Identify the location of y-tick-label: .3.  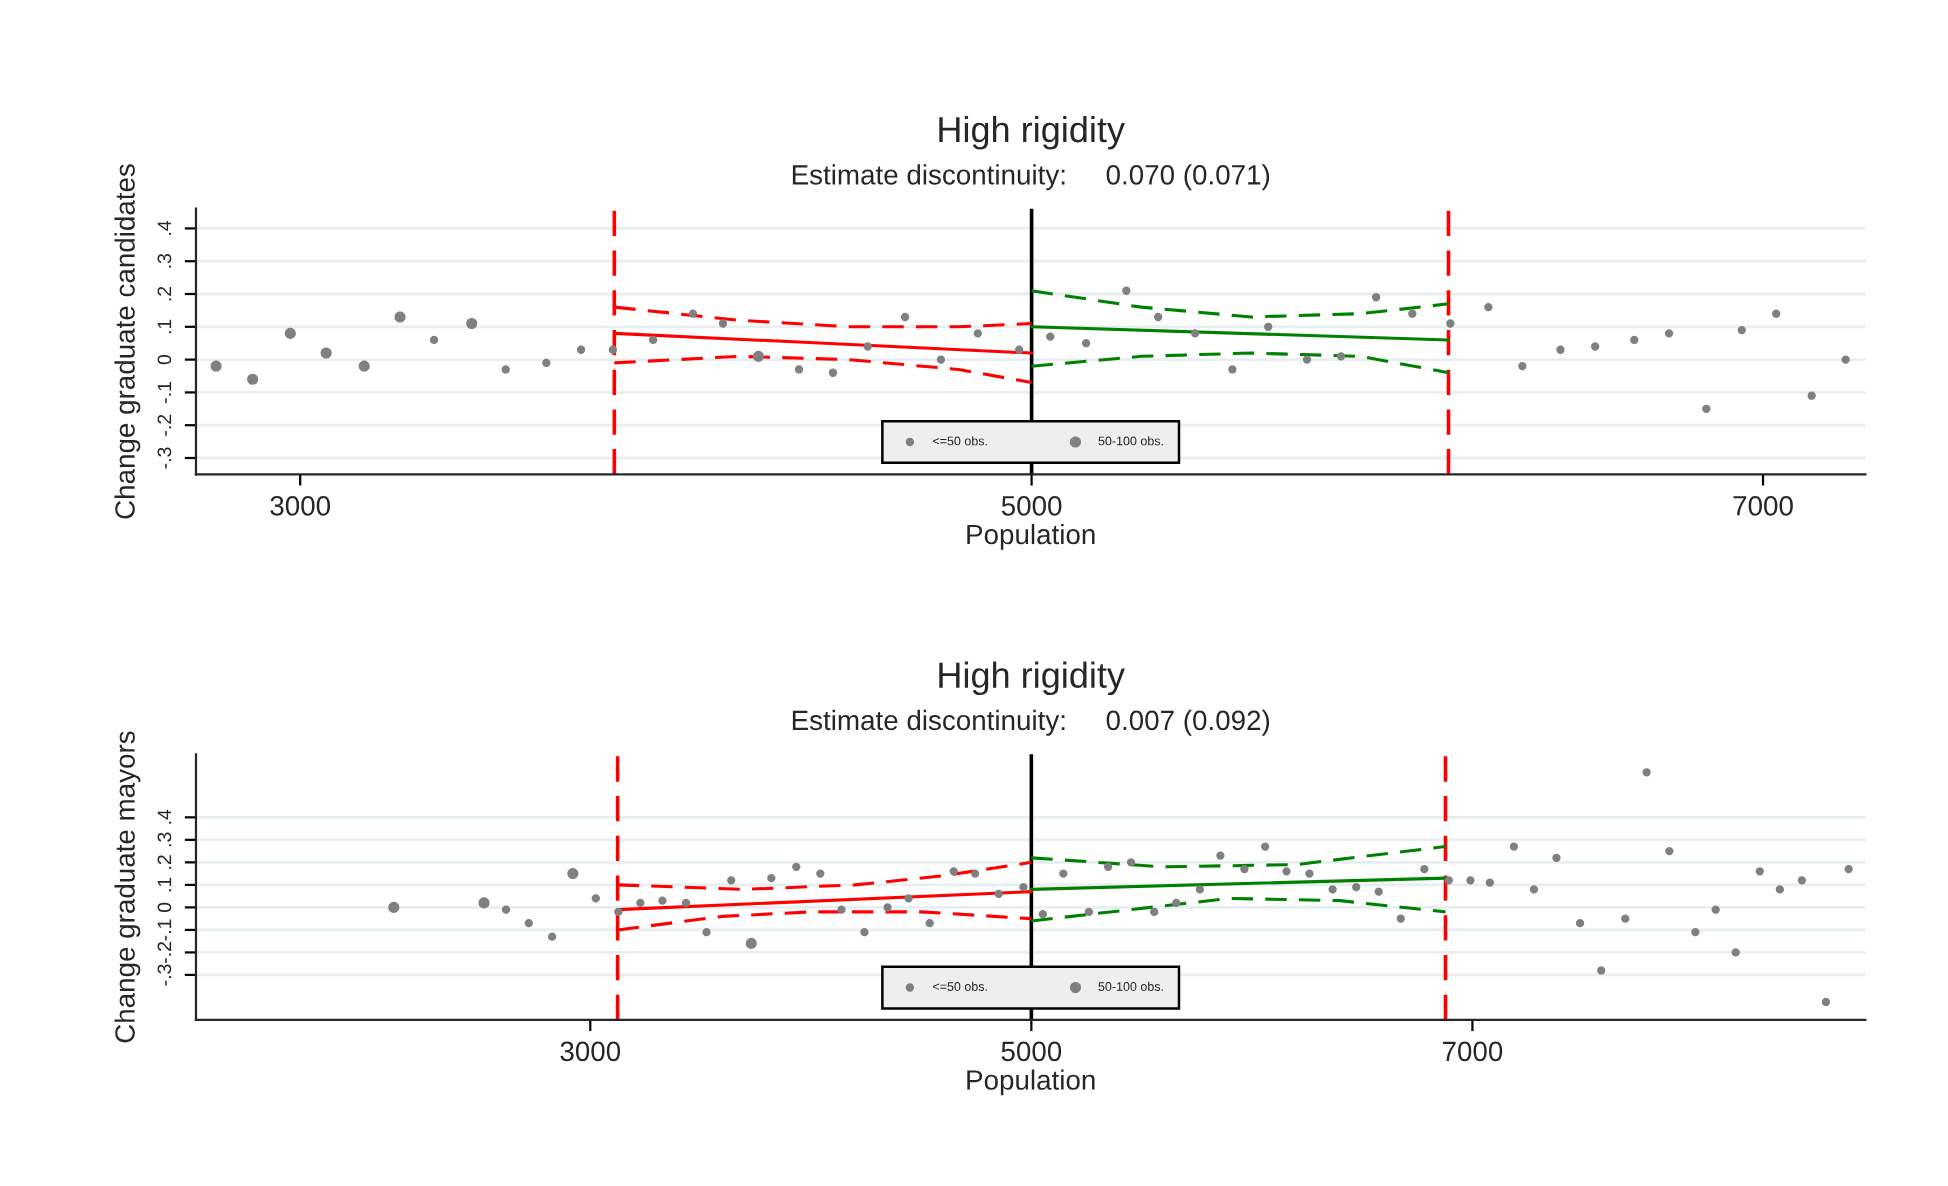
(164, 260).